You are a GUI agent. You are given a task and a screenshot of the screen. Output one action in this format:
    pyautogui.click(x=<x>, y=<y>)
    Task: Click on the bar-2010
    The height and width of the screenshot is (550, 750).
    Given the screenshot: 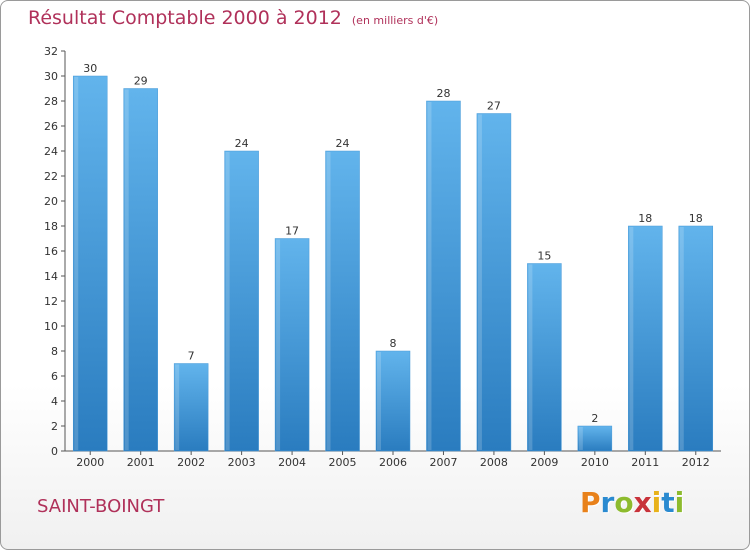 What is the action you would take?
    pyautogui.click(x=595, y=438)
    